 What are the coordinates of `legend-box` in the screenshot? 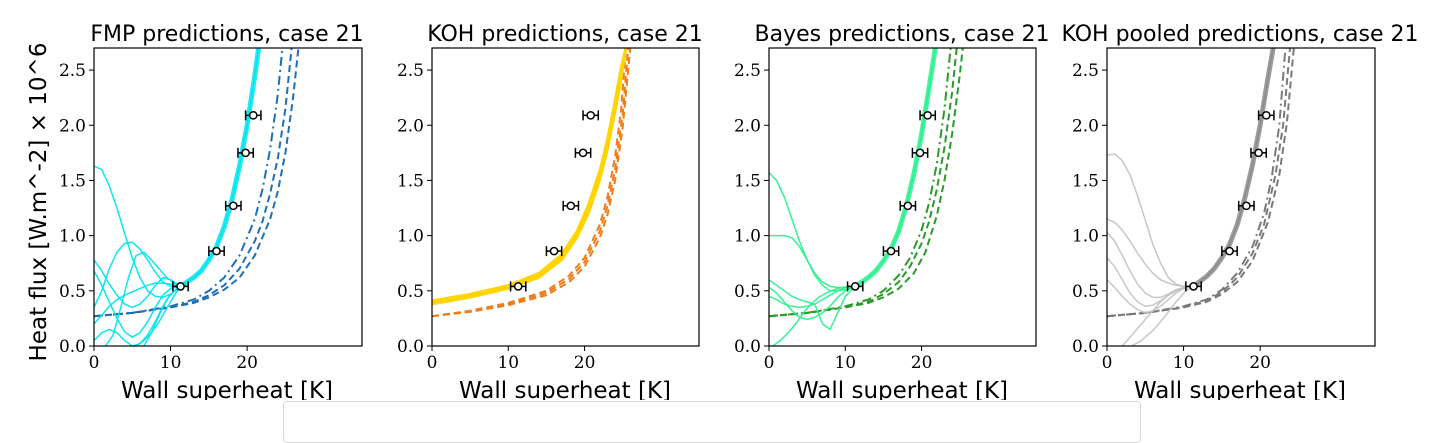 It's located at (712, 422).